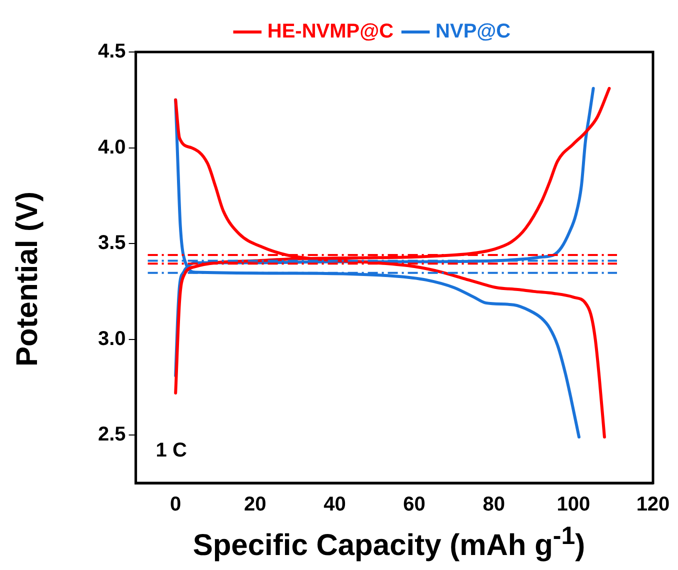 The height and width of the screenshot is (570, 678). Describe the element at coordinates (112, 243) in the screenshot. I see `y-tick-label: 3.5` at that location.